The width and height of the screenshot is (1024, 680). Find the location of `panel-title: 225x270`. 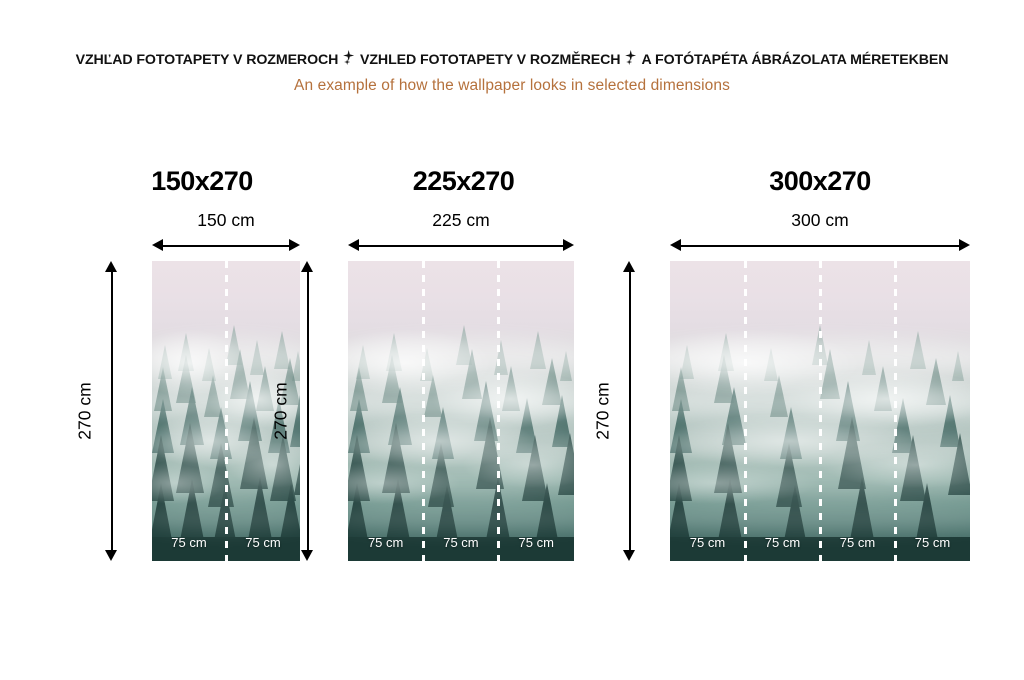

panel-title: 225x270 is located at coordinates (463, 181).